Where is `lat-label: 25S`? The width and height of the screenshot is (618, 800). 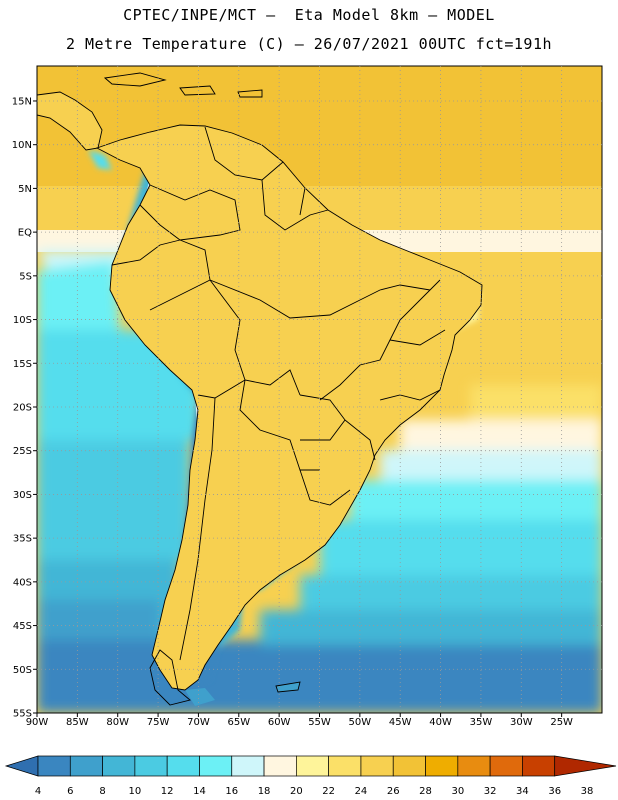 lat-label: 25S is located at coordinates (22, 451).